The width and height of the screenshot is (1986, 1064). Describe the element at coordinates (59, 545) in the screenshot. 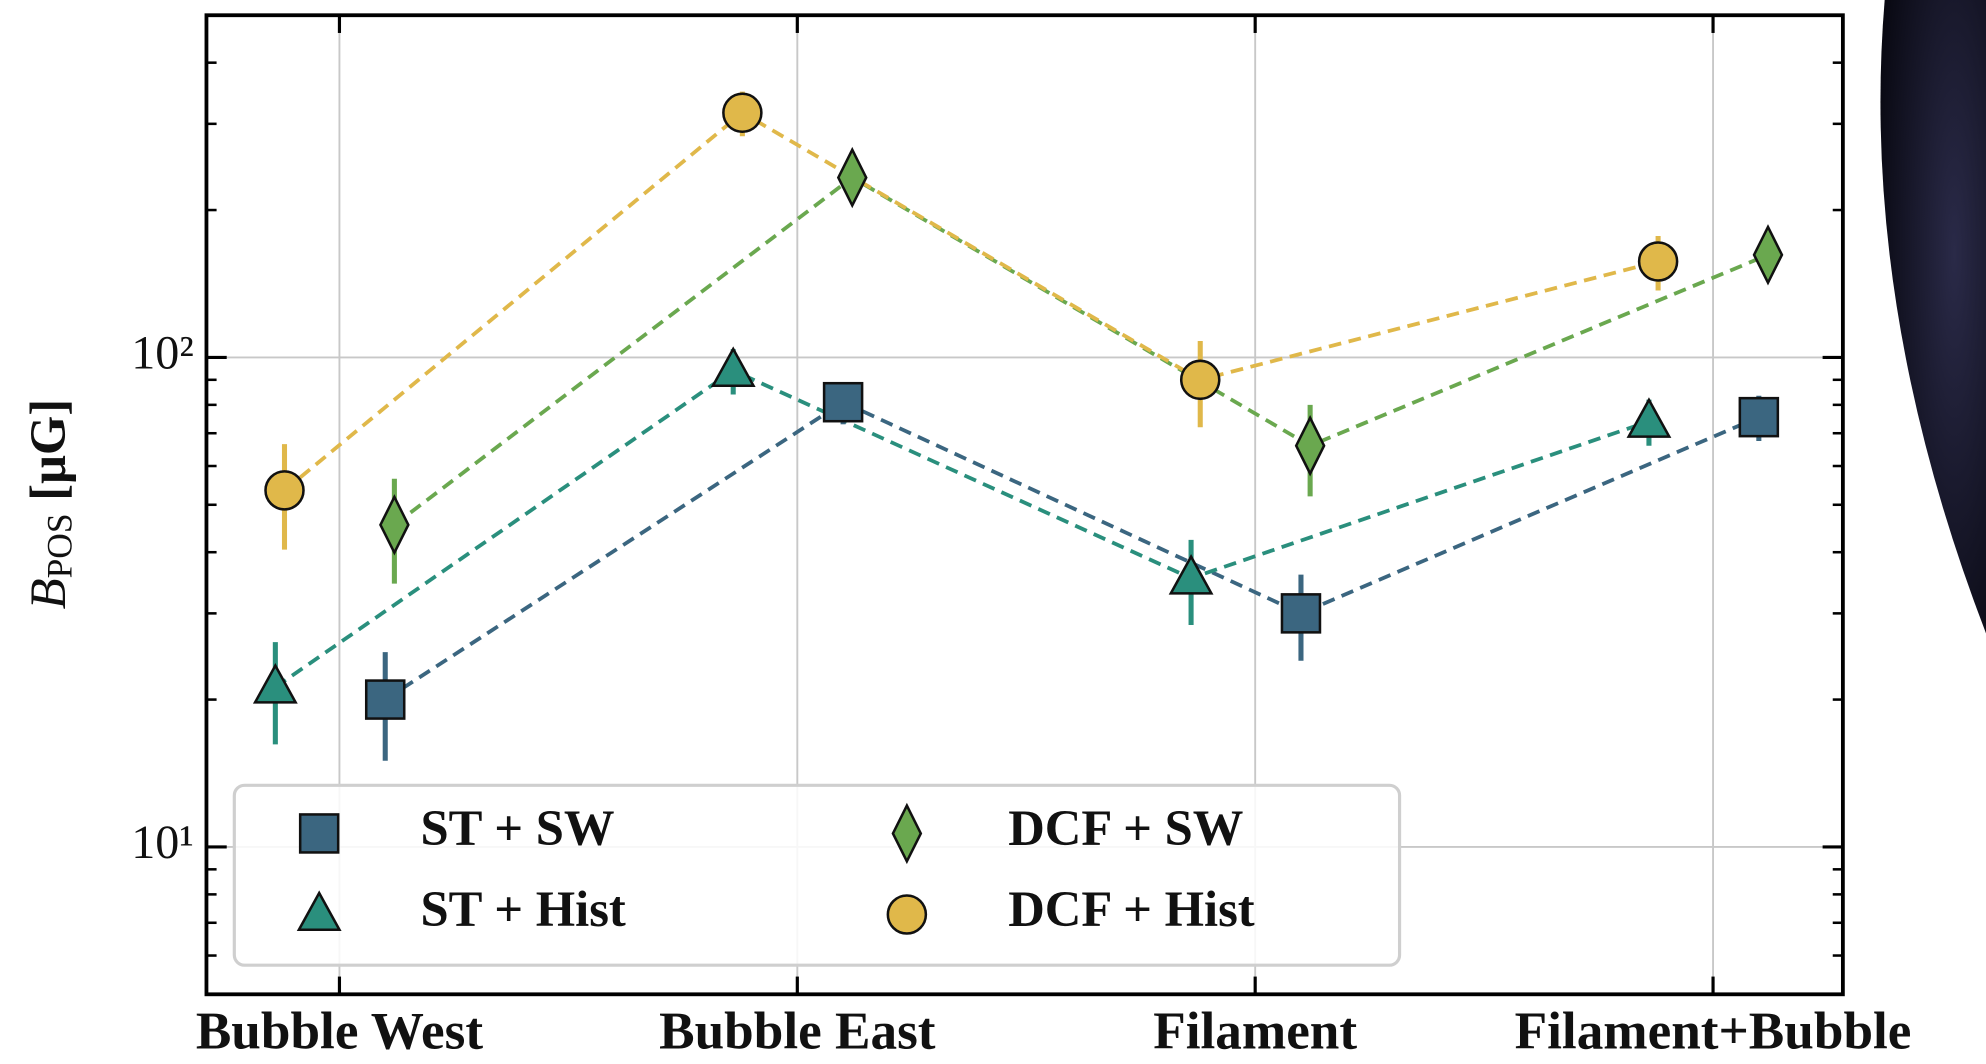

I see `y-label-subscript: POS` at that location.